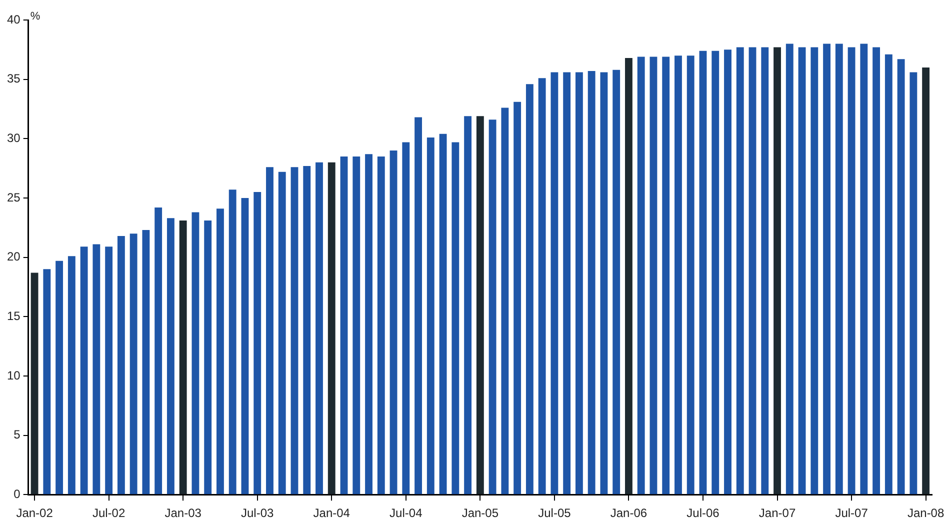 The width and height of the screenshot is (952, 531). Describe the element at coordinates (109, 513) in the screenshot. I see `x-tick-label: Jul-02` at that location.